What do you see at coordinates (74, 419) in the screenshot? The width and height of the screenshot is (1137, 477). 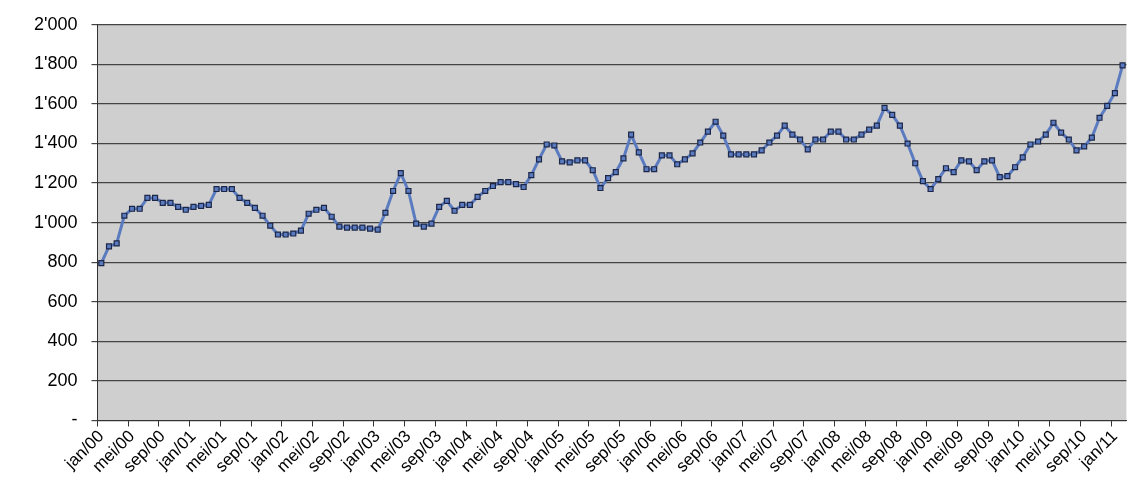 I see `y-tick-label: -` at bounding box center [74, 419].